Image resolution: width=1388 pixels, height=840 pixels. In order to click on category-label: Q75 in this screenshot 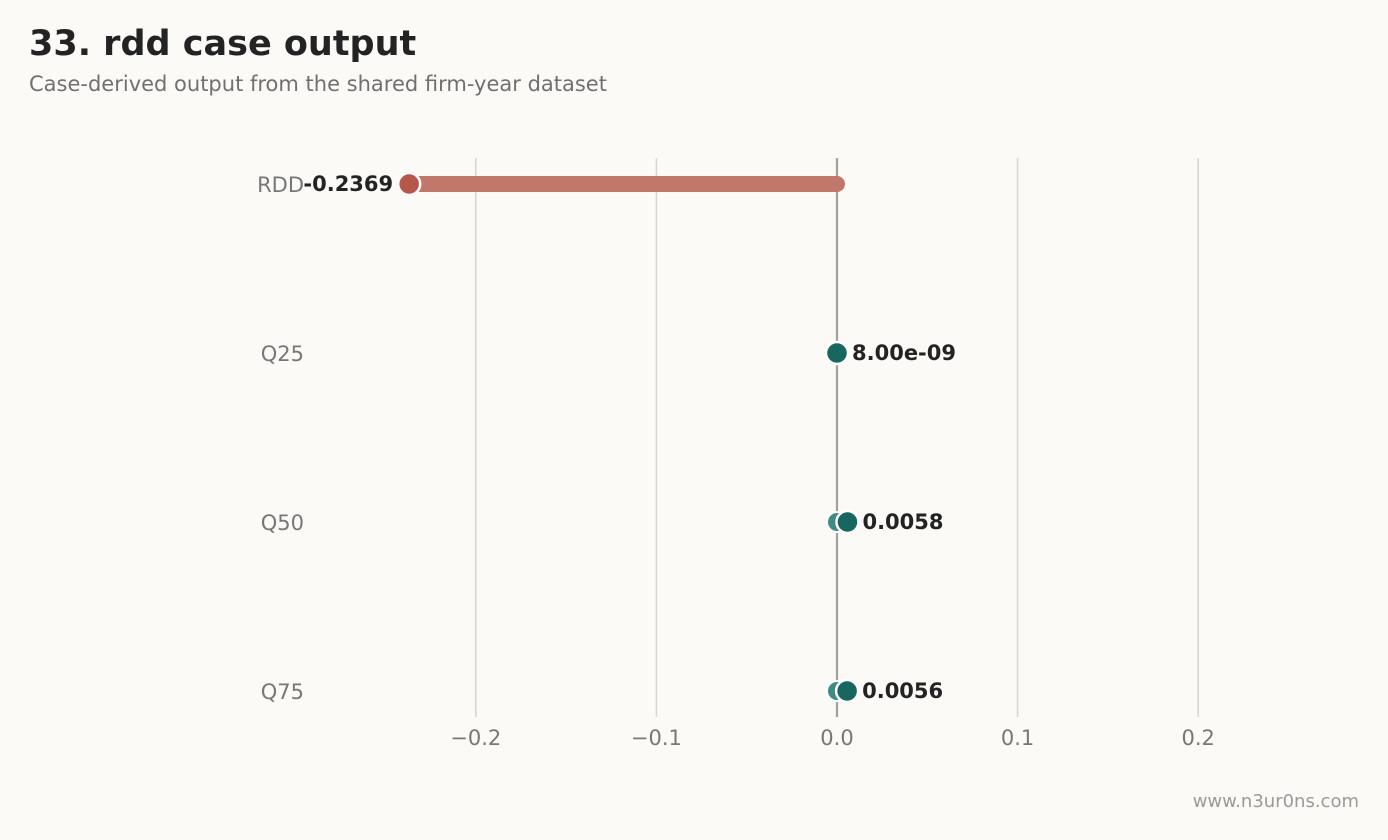, I will do `click(282, 692)`.